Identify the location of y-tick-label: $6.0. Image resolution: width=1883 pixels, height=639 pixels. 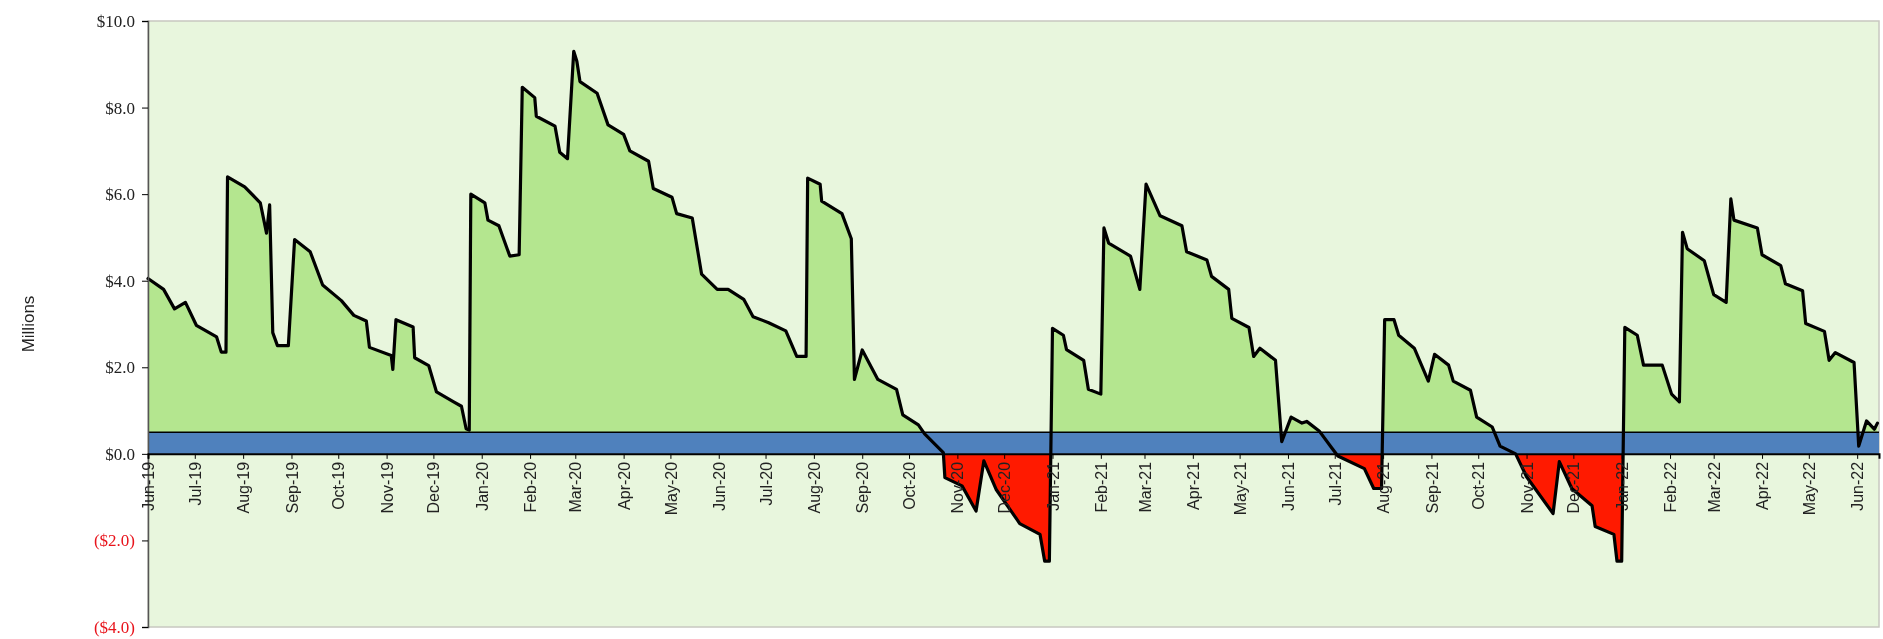
(120, 195).